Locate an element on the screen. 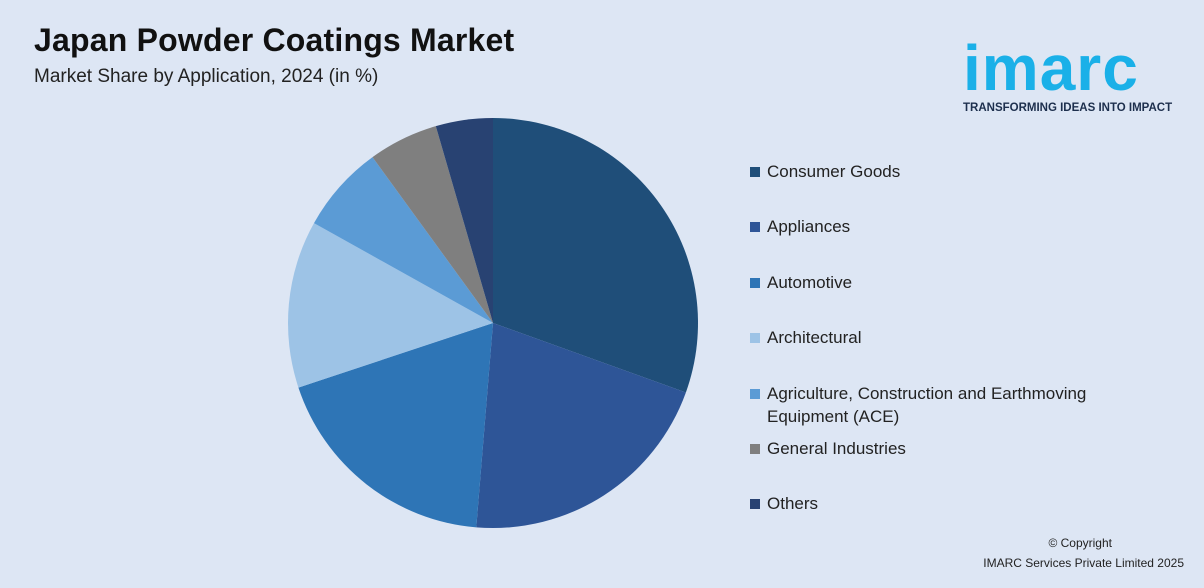 The height and width of the screenshot is (588, 1204). legend-item: Architectural is located at coordinates (948, 337).